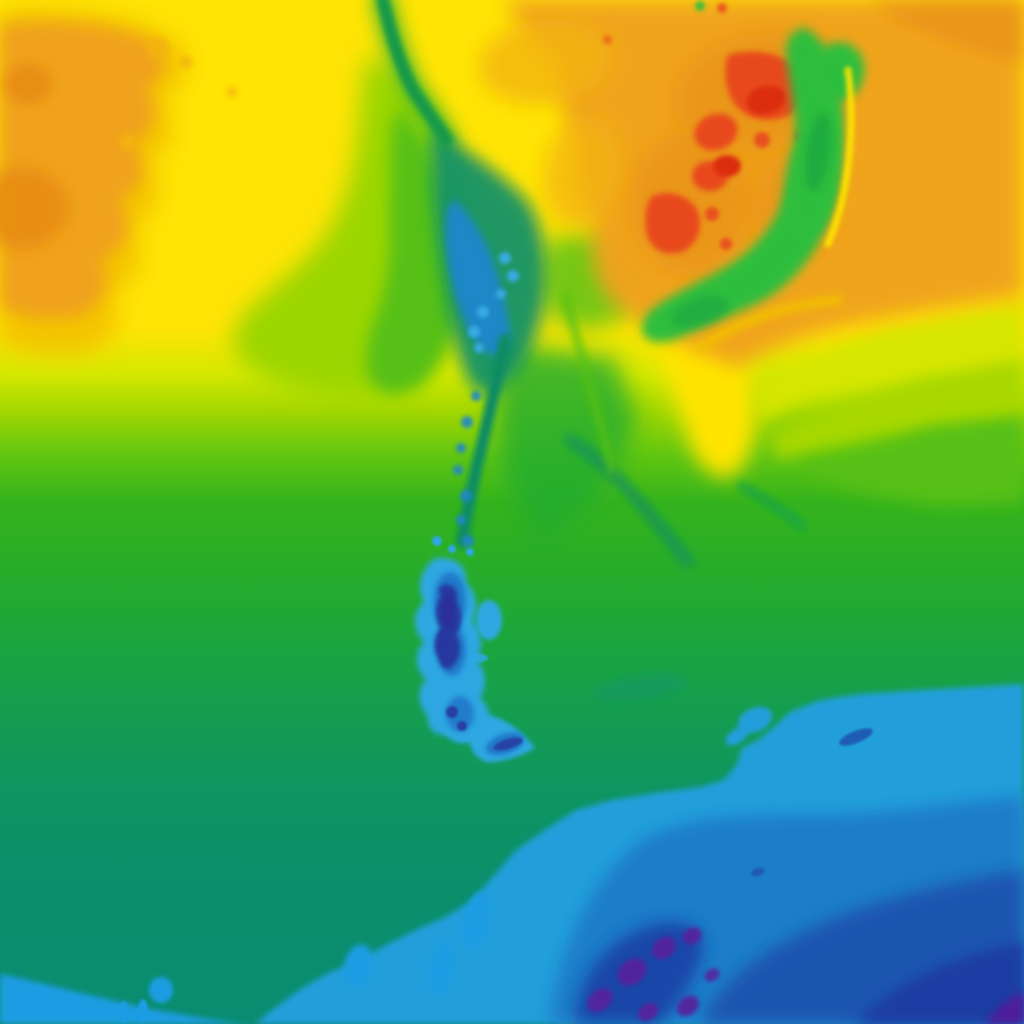  I want to click on coastal-green-band, so click(743, 185).